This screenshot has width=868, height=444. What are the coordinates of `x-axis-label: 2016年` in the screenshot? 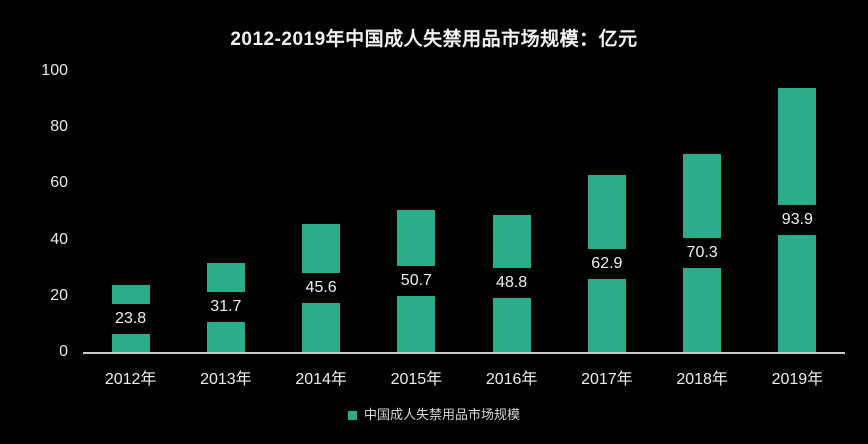 It's located at (511, 379).